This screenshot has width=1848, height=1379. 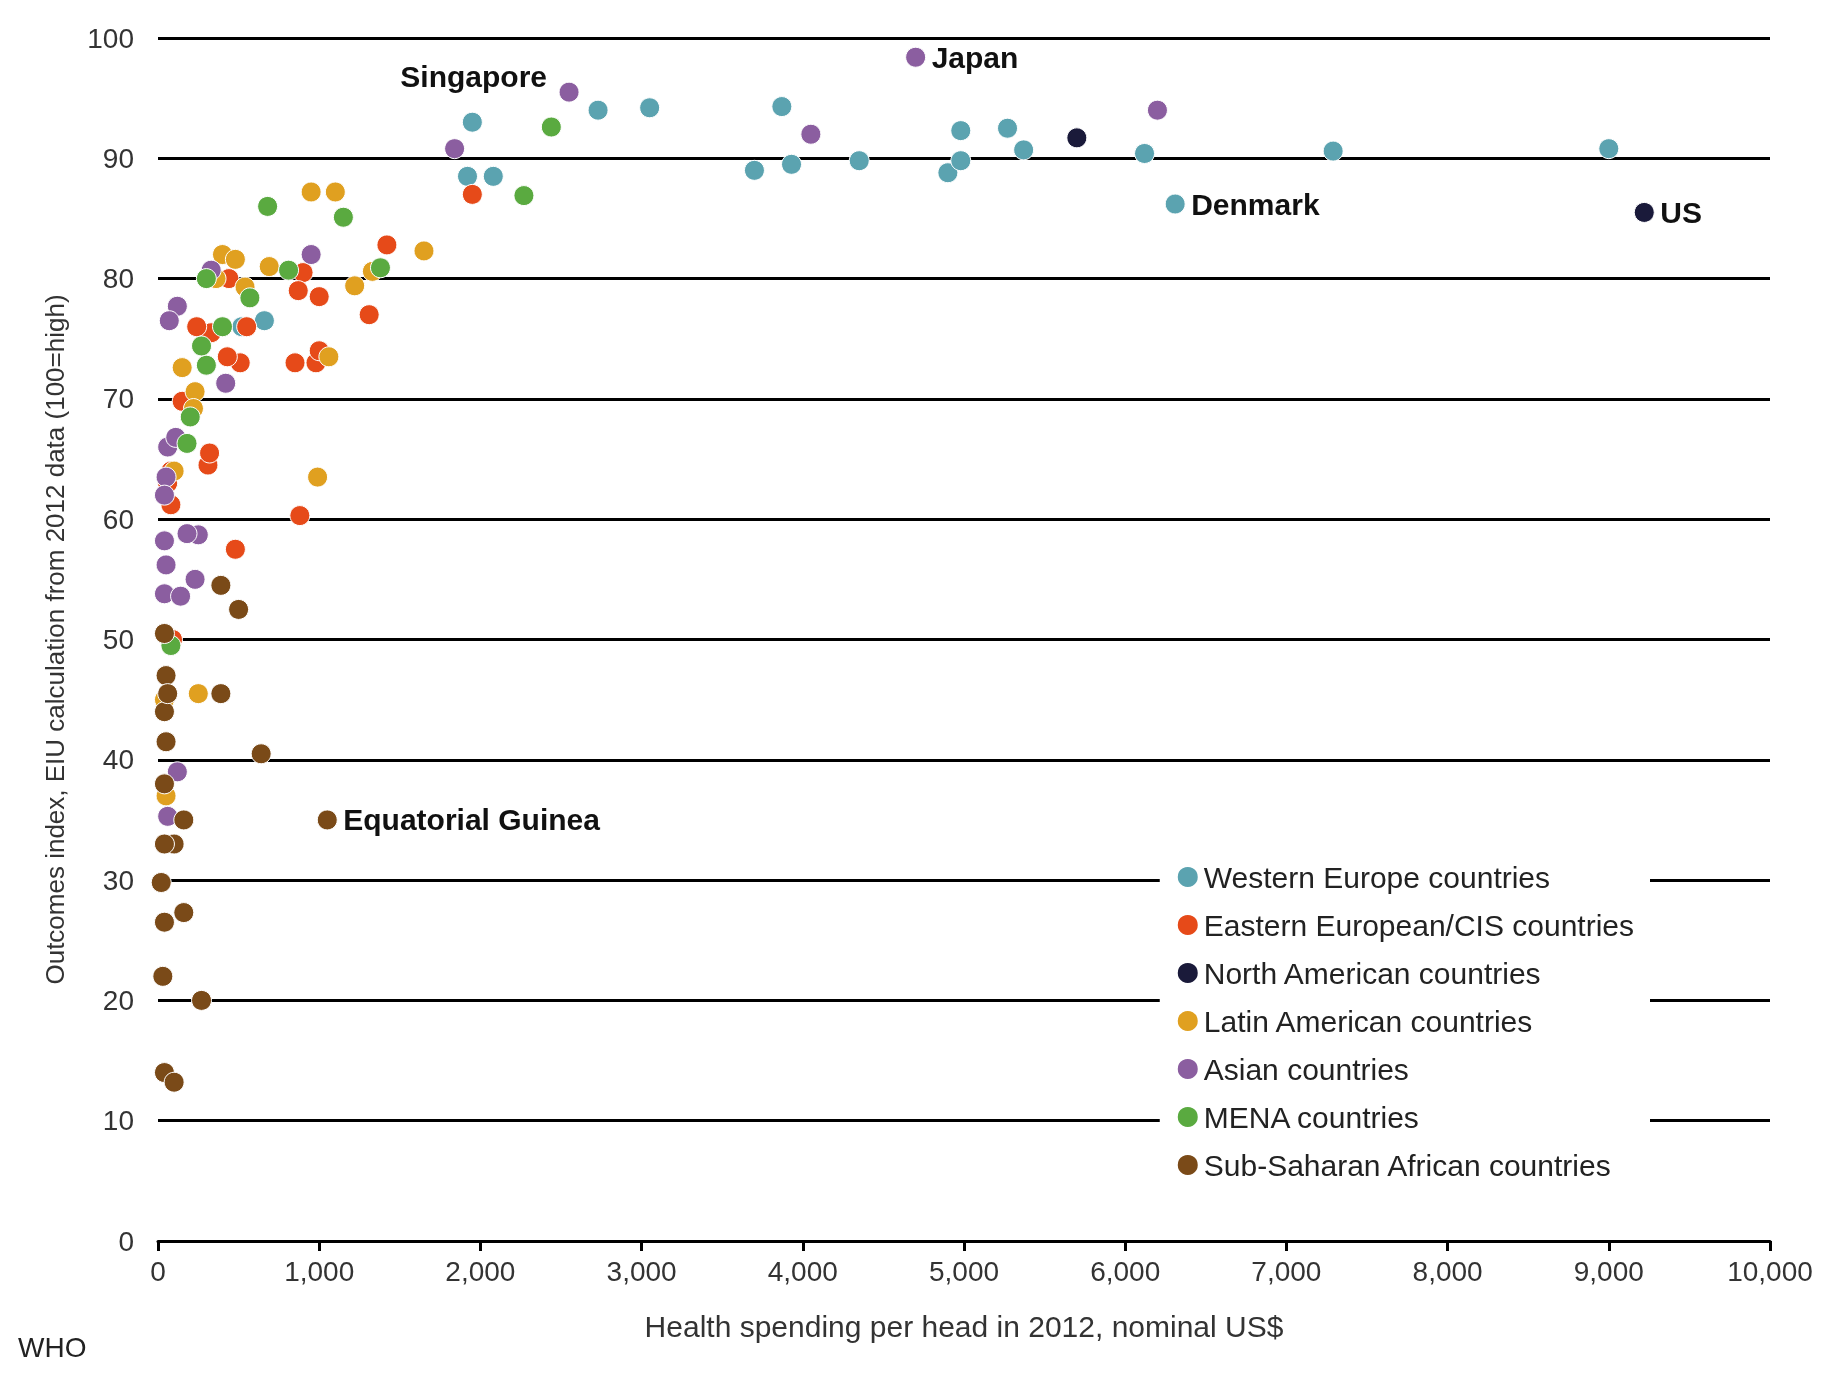 I want to click on x-axis-title: Health spending per head in 2012, nominal US$, so click(x=964, y=1326).